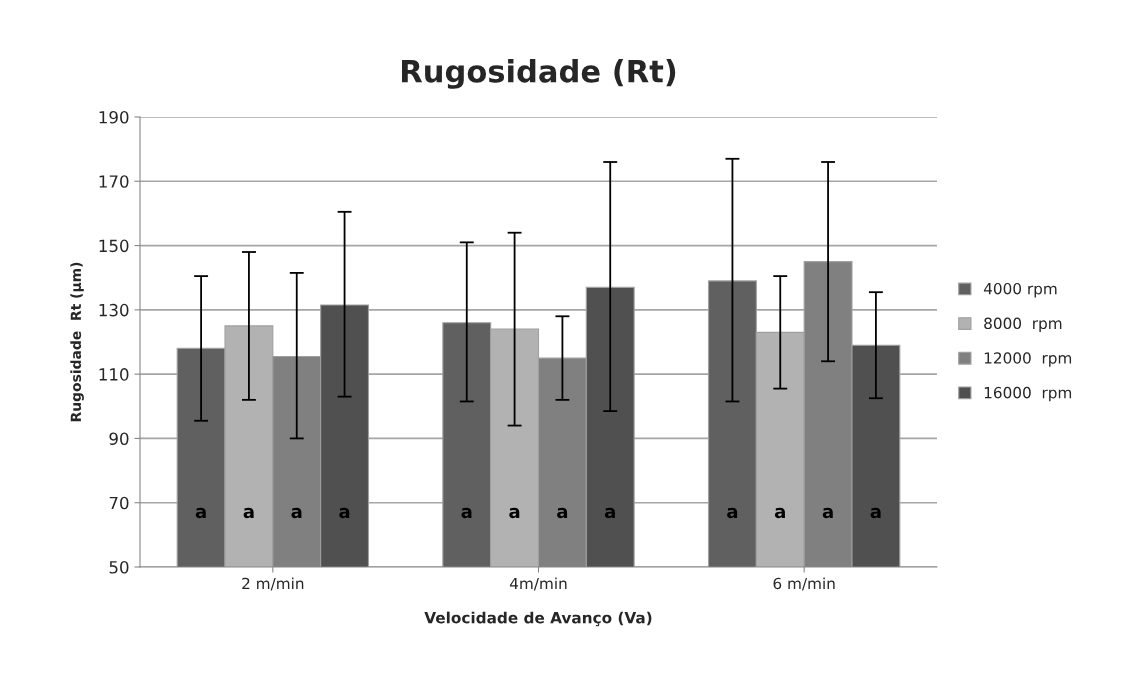 Image resolution: width=1138 pixels, height=681 pixels. I want to click on y-tick-label: 110, so click(114, 374).